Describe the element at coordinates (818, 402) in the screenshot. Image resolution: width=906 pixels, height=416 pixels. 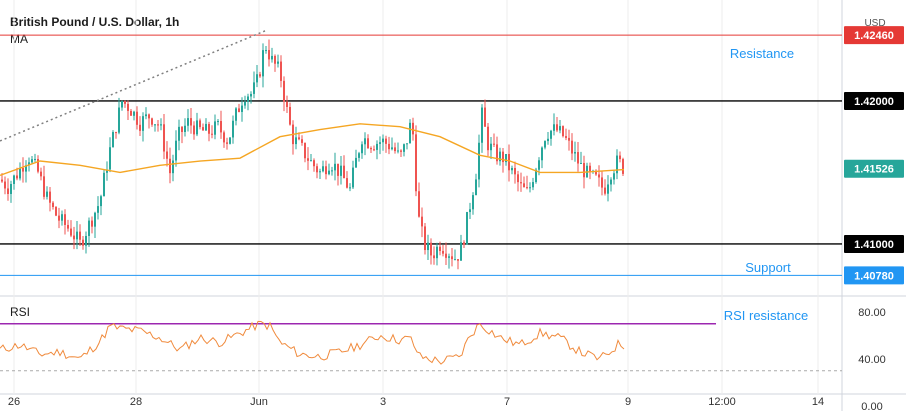
I see `time-tick-label: 14` at that location.